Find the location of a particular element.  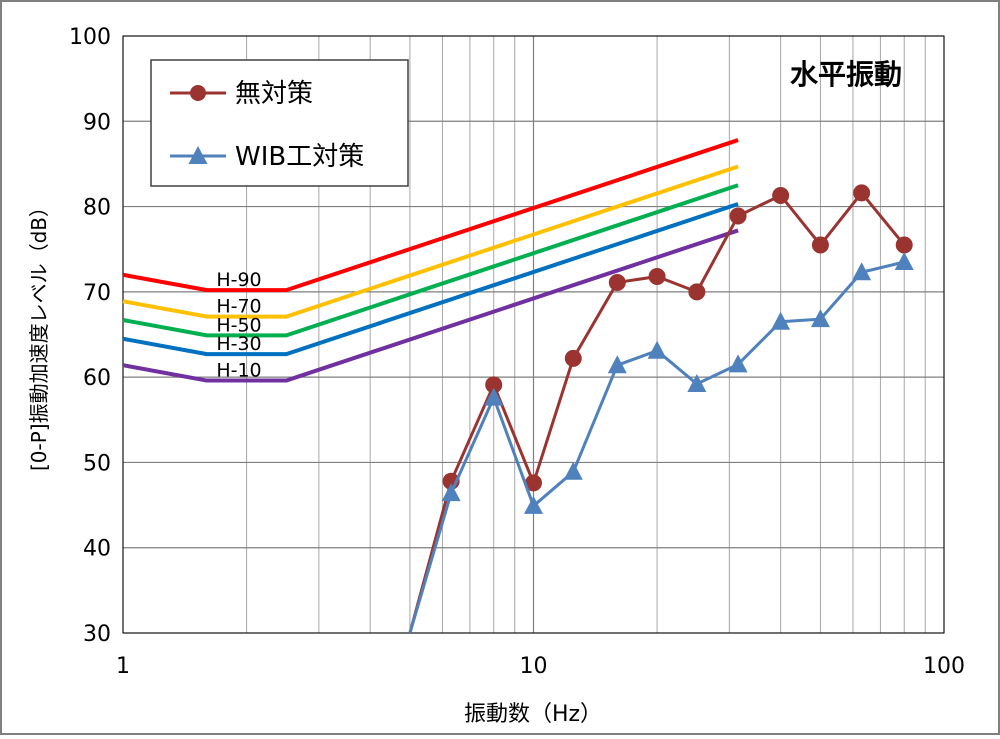

x-tick-label: 100 is located at coordinates (944, 666).